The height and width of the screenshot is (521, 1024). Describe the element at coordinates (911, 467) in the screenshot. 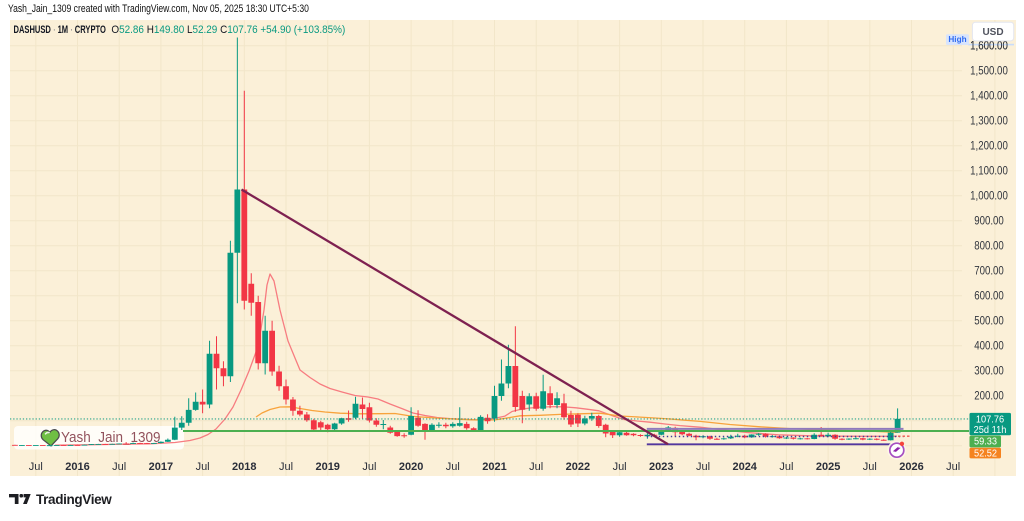

I see `svg-text: 2026` at that location.